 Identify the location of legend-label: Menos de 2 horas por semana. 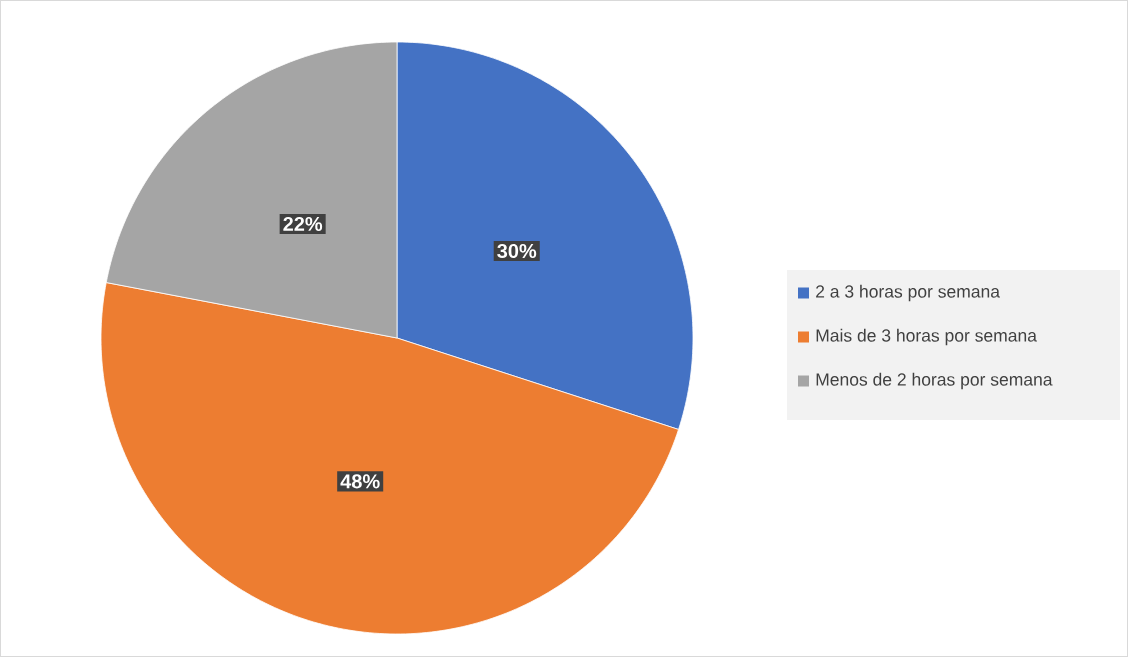
(934, 381).